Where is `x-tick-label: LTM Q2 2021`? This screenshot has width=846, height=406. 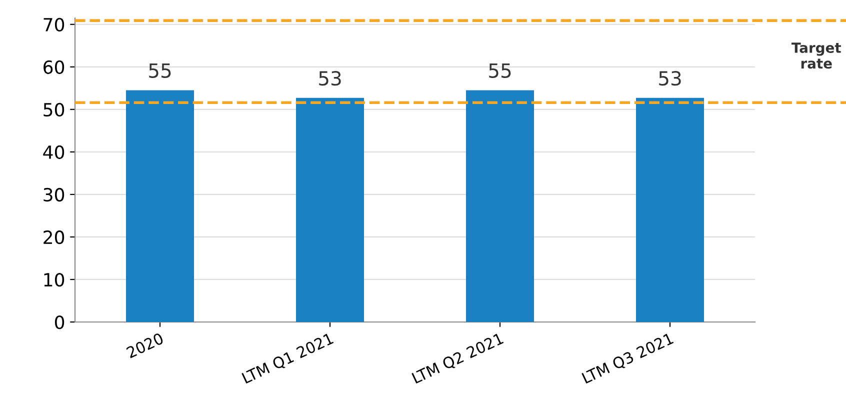
x-tick-label: LTM Q2 2021 is located at coordinates (458, 359).